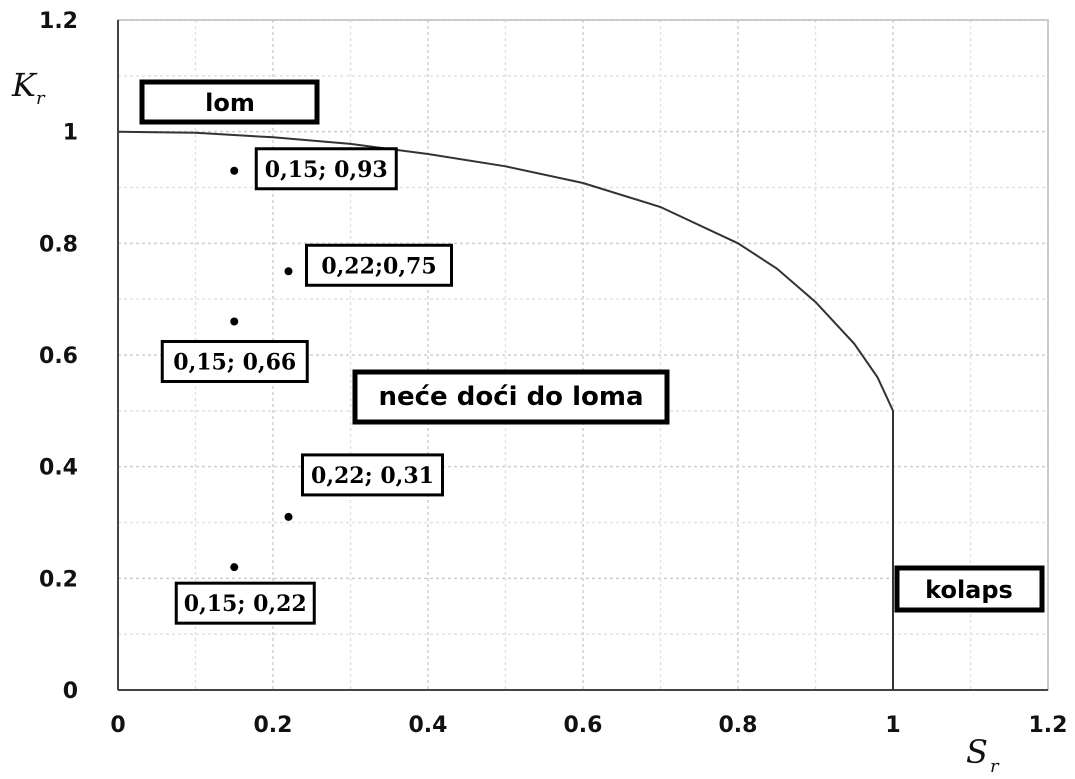 Image resolution: width=1075 pixels, height=779 pixels. I want to click on point-label: 0,15; 0,93, so click(326, 169).